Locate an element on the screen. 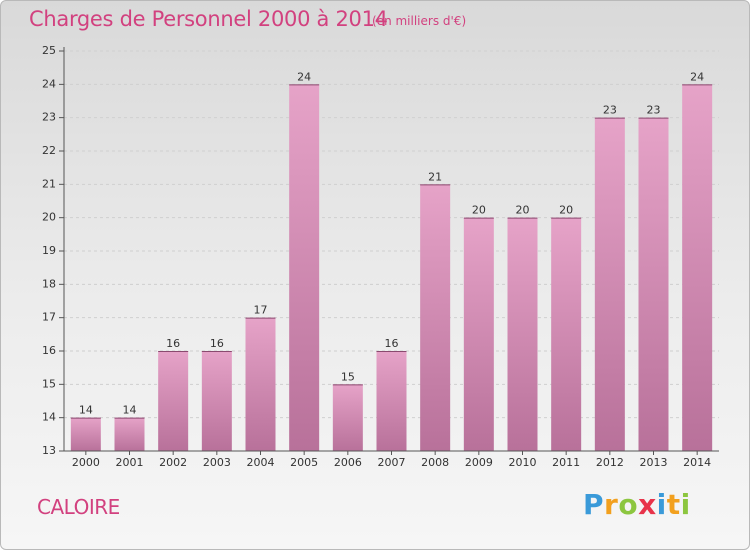 The image size is (750, 550). y-tick-label: 19 is located at coordinates (49, 250).